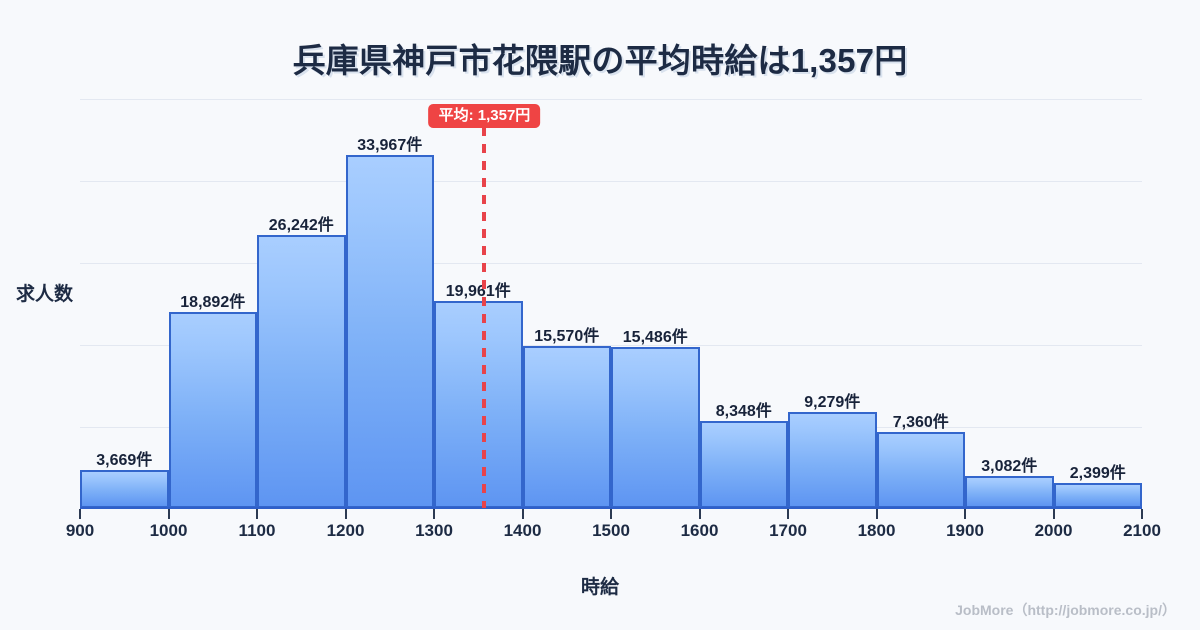 Image resolution: width=1200 pixels, height=630 pixels. I want to click on bar-value-label: 26,242件, so click(301, 226).